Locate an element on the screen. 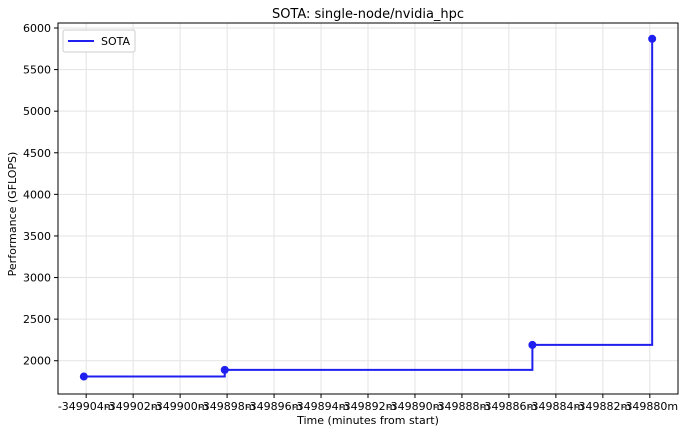 The width and height of the screenshot is (694, 434). y-axis-label: Performance (GFLOPS) is located at coordinates (12, 214).